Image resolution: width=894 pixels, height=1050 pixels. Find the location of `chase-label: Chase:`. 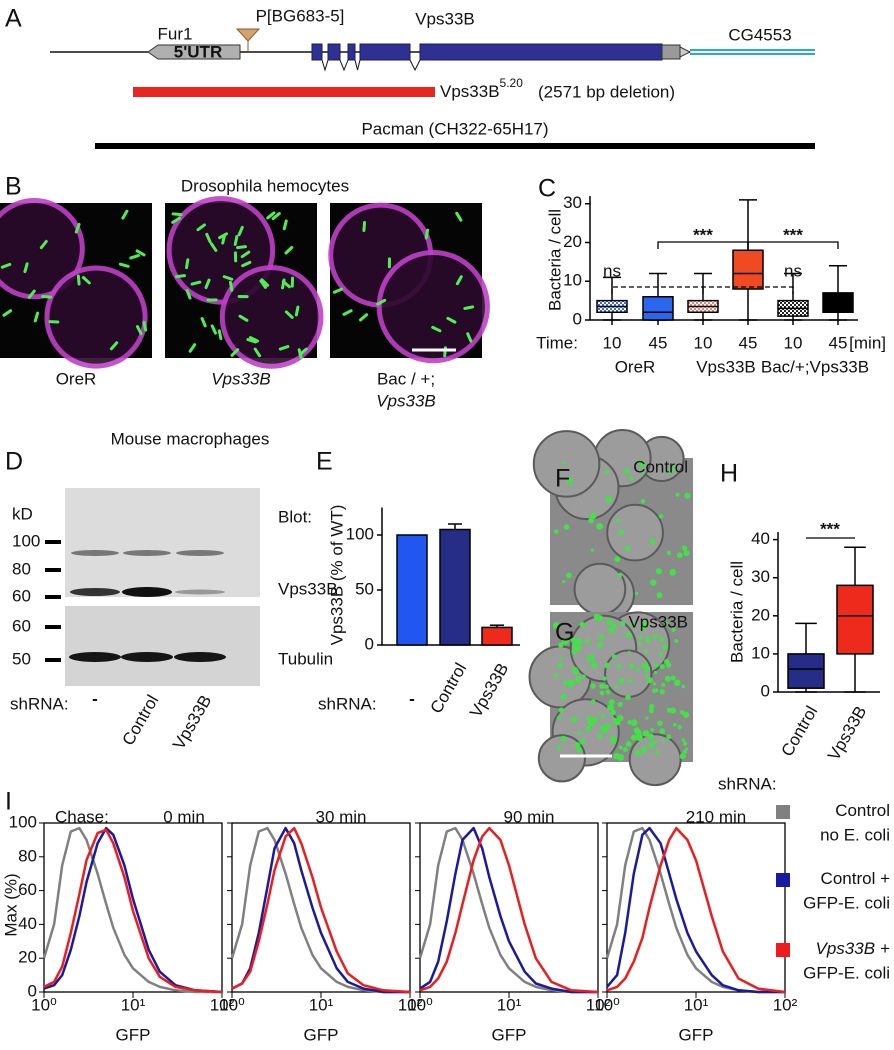

chase-label: Chase: is located at coordinates (82, 816).